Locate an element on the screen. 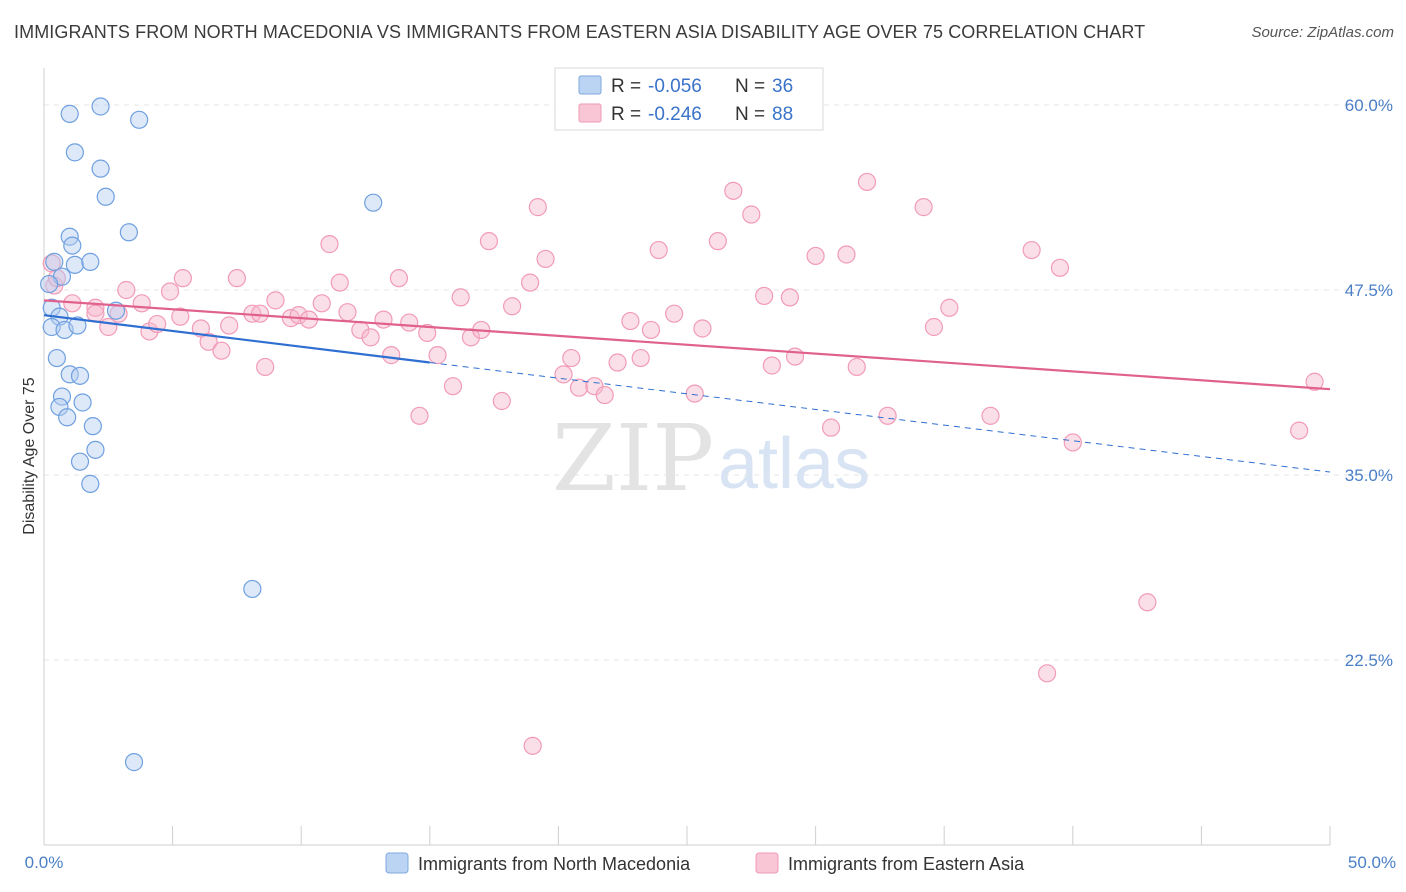  legend-r-value-2: -0.246 is located at coordinates (675, 114).